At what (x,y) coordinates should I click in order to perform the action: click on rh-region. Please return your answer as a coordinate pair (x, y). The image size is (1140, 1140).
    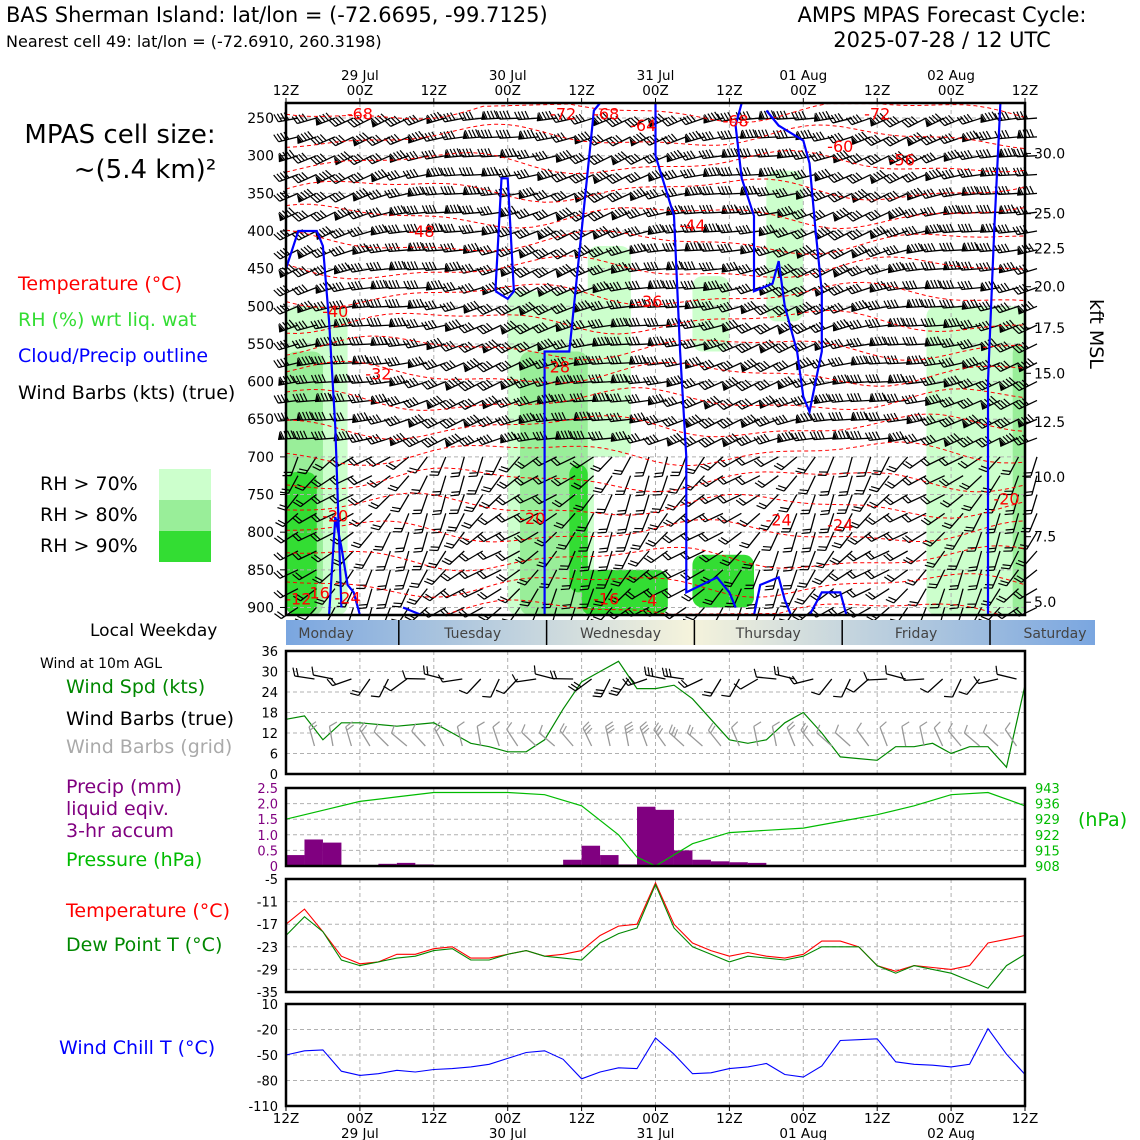
    Looking at the image, I should click on (578, 528).